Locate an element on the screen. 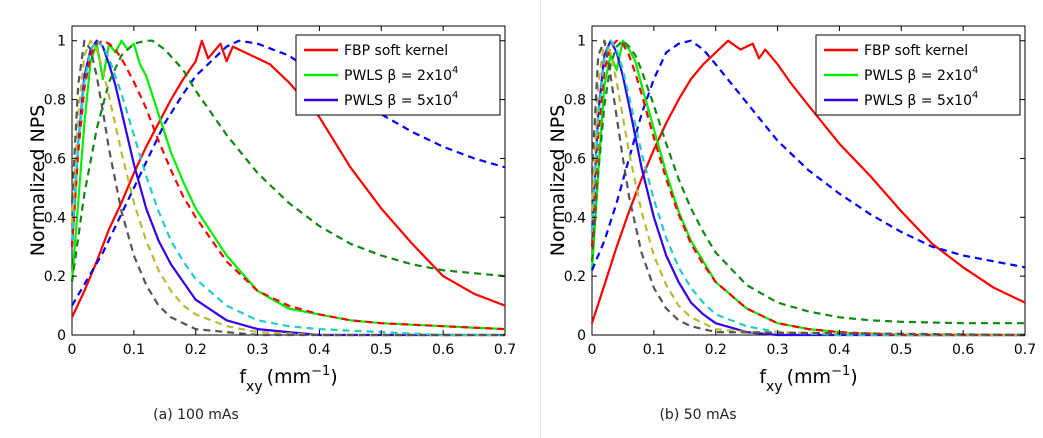 This screenshot has width=1043, height=438. chart-a-x-axis-label: fxy (mm−1) is located at coordinates (288, 379).